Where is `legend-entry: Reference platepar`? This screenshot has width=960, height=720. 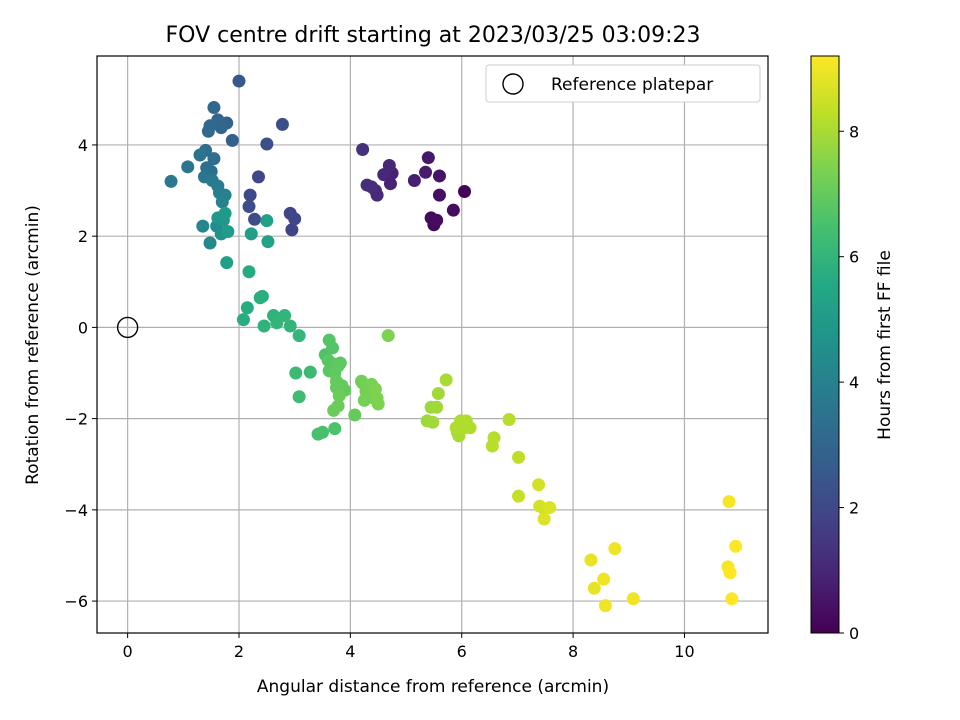 legend-entry: Reference platepar is located at coordinates (632, 85).